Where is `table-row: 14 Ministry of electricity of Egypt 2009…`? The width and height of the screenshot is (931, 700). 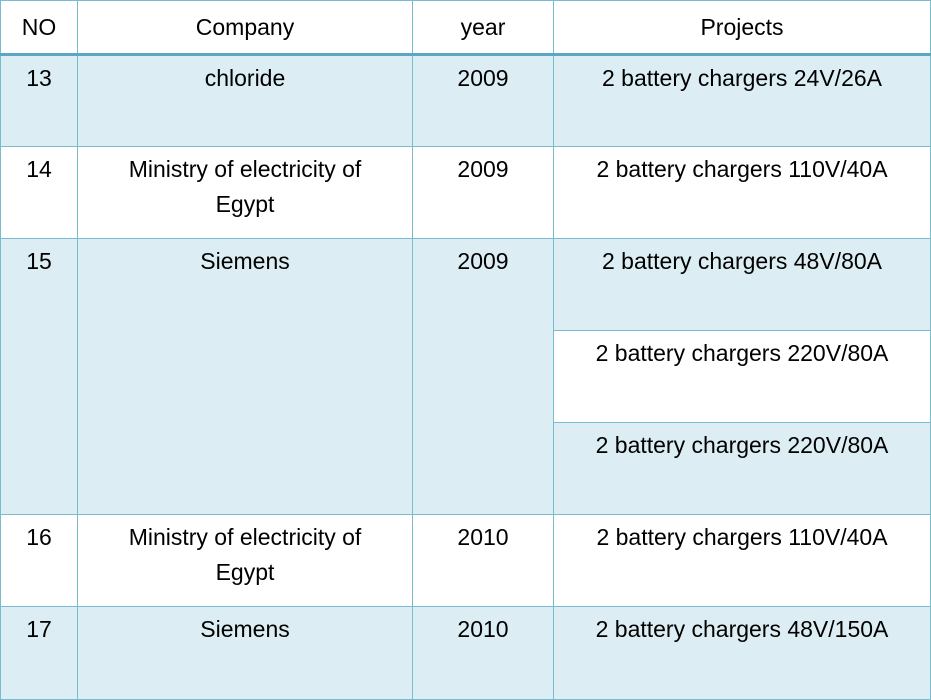
table-row: 14 Ministry of electricity of Egypt 2009… is located at coordinates (465, 192).